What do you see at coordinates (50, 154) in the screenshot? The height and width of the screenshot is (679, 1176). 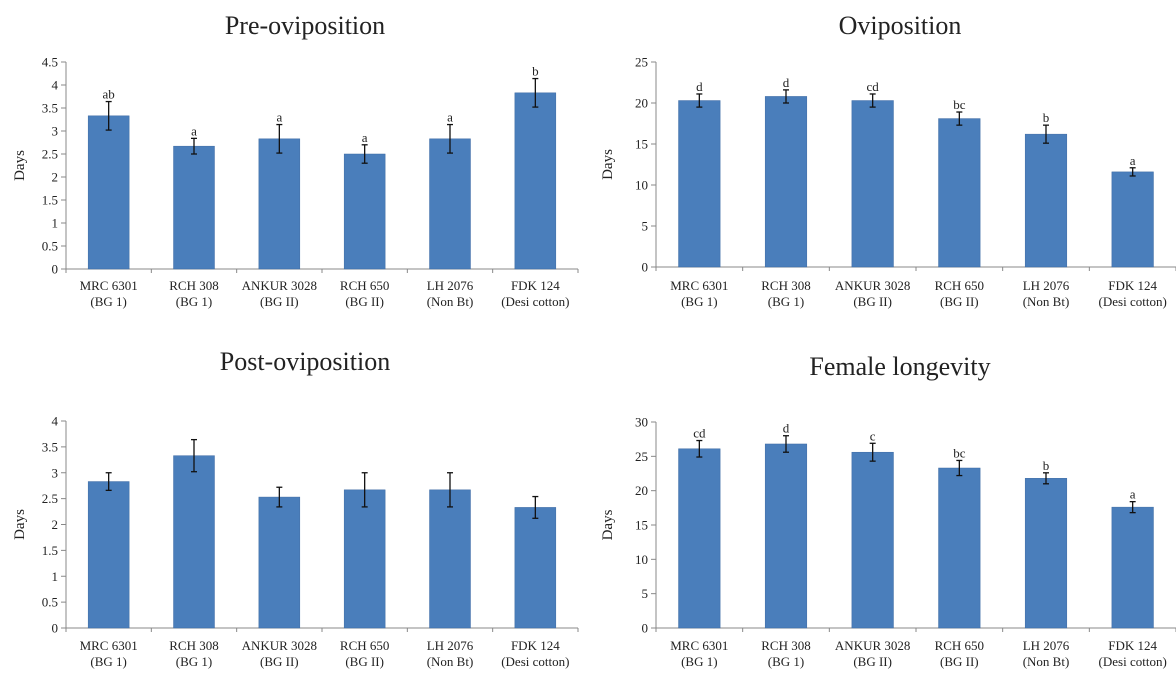 I see `y-tick-label: 2.5` at bounding box center [50, 154].